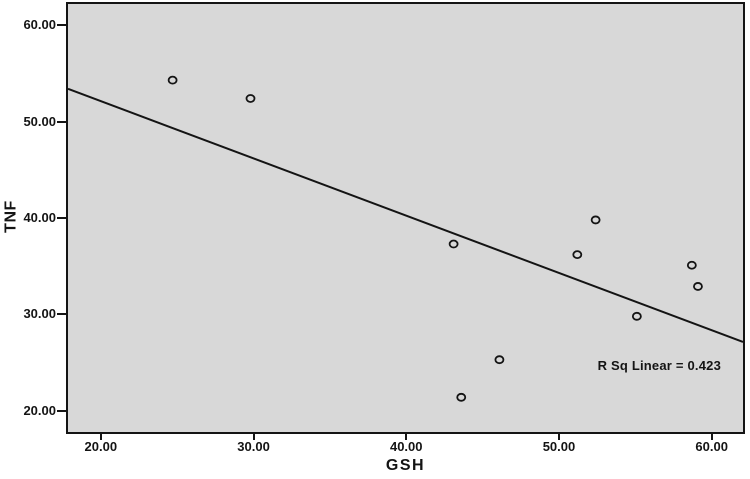 Image resolution: width=750 pixels, height=479 pixels. I want to click on y-tick-label: 30.00, so click(39, 314).